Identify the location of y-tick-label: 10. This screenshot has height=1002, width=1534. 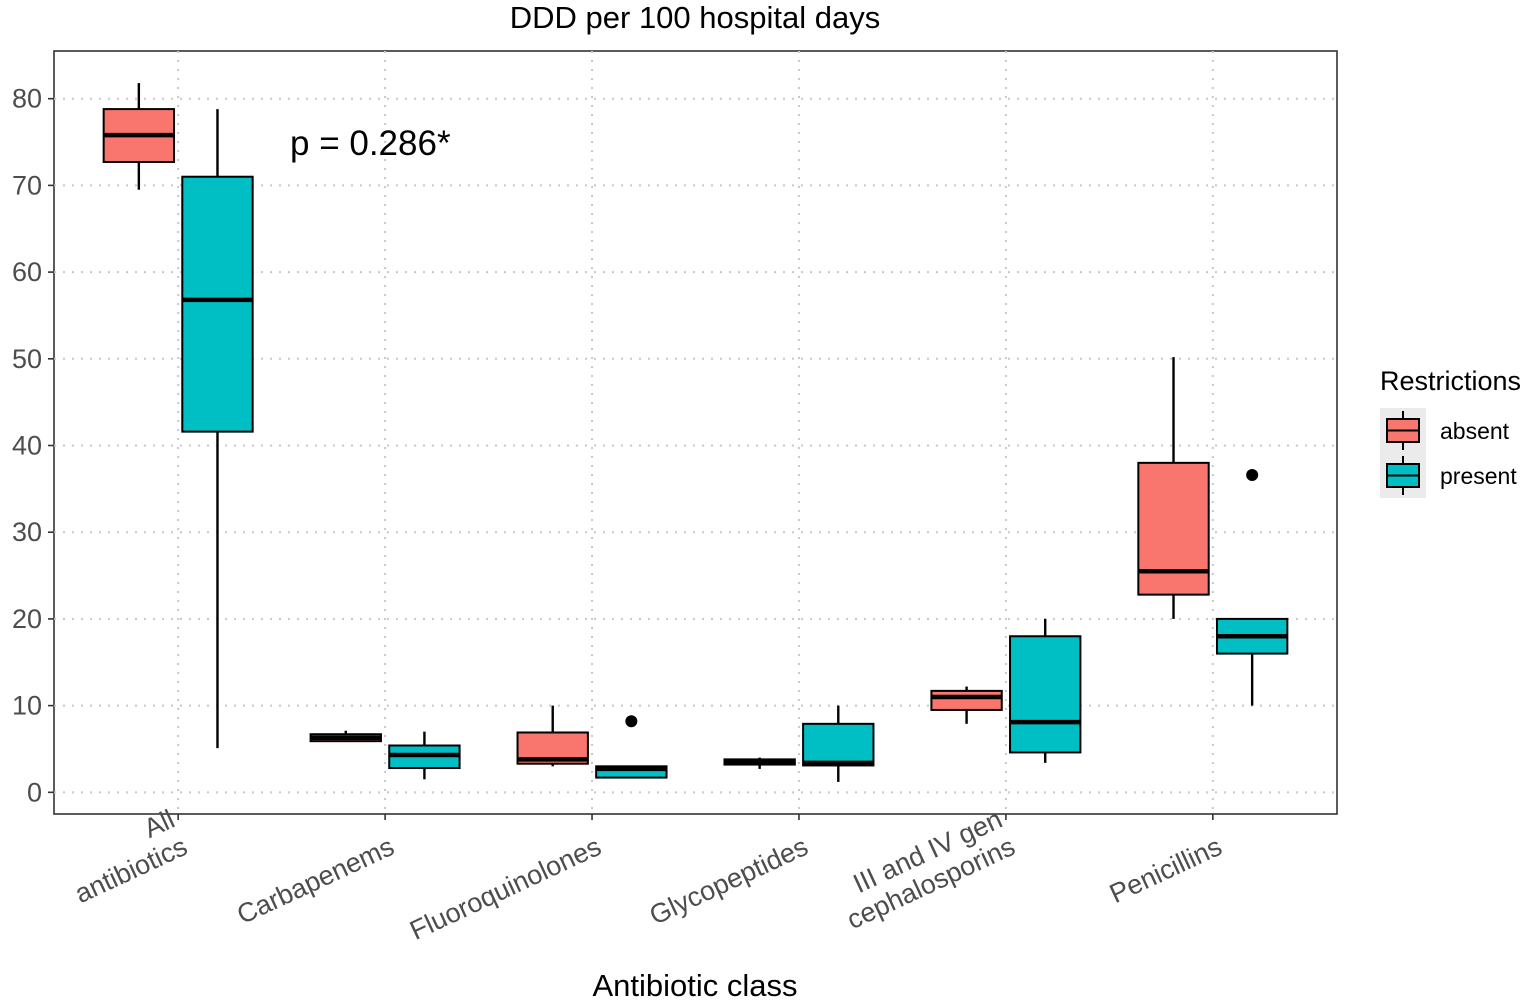
(27, 706).